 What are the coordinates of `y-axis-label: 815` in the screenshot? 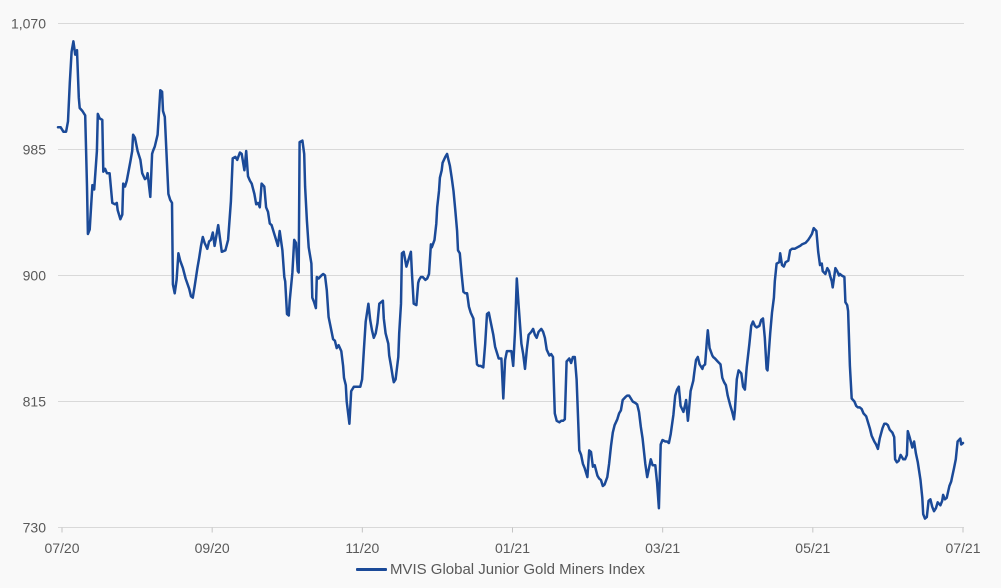 It's located at (35, 402).